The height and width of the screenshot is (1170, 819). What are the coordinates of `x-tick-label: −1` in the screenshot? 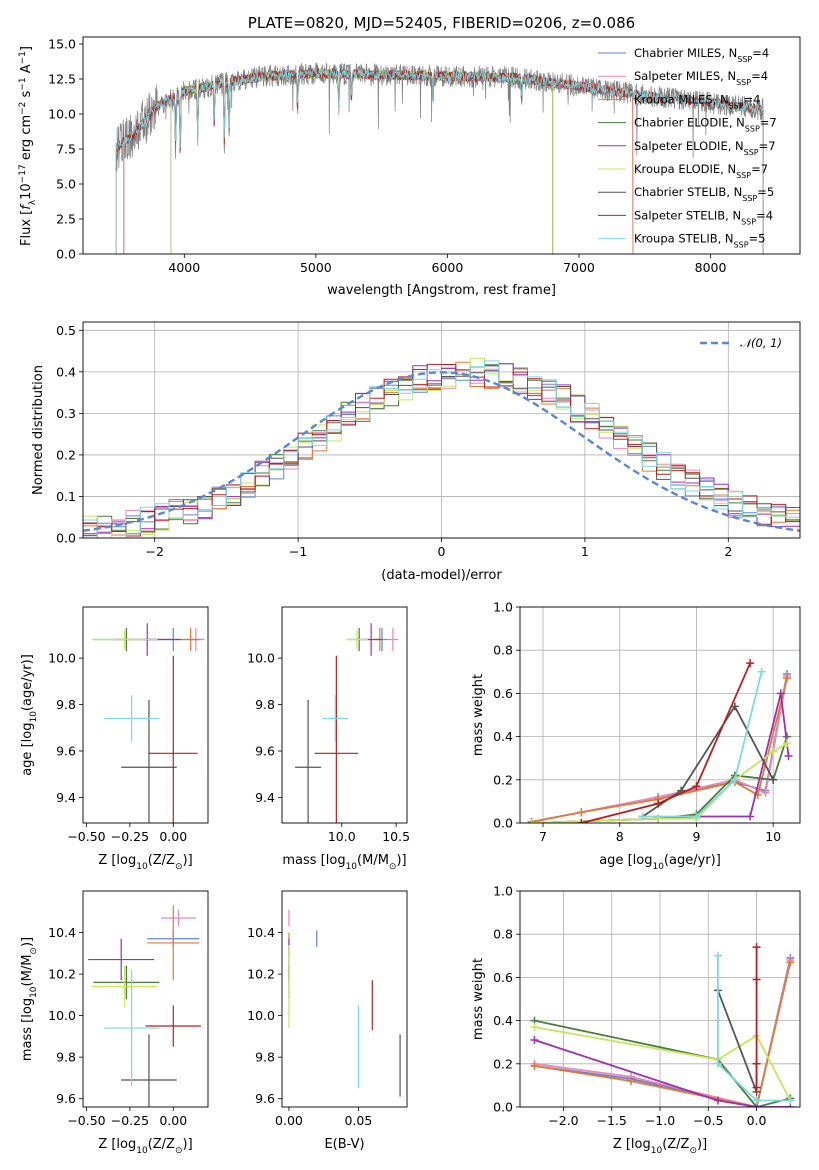 It's located at (298, 551).